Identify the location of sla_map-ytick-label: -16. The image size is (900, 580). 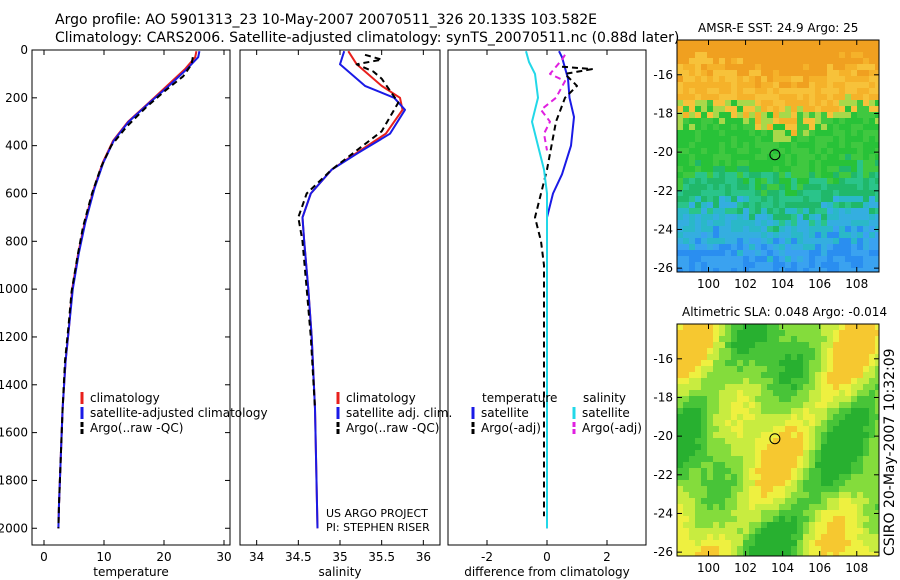
(663, 359).